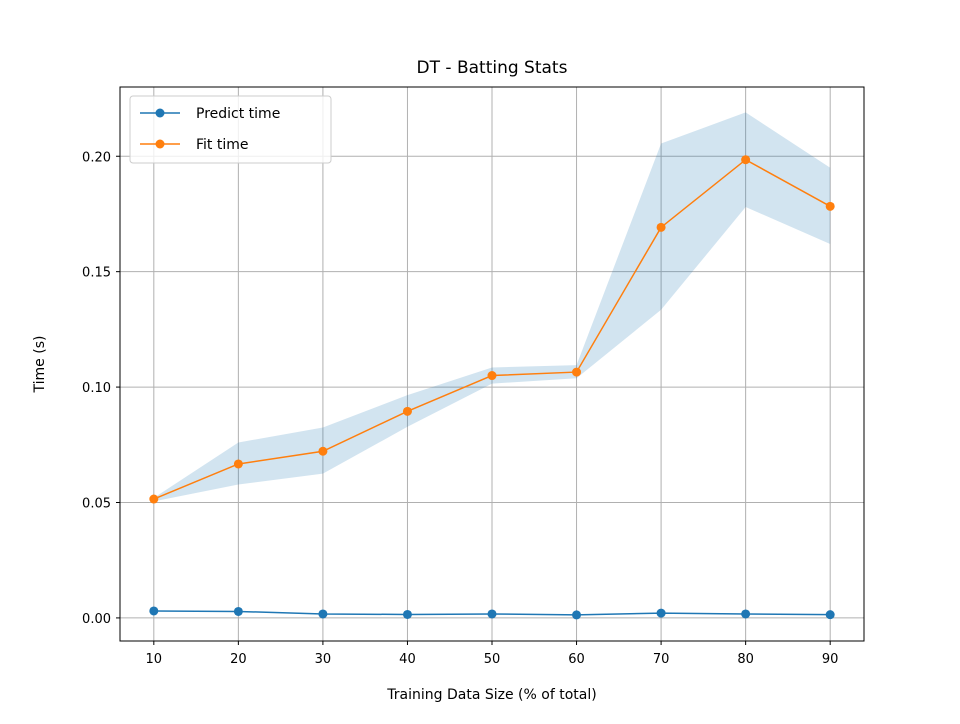  What do you see at coordinates (492, 659) in the screenshot?
I see `x-tick-label: 50` at bounding box center [492, 659].